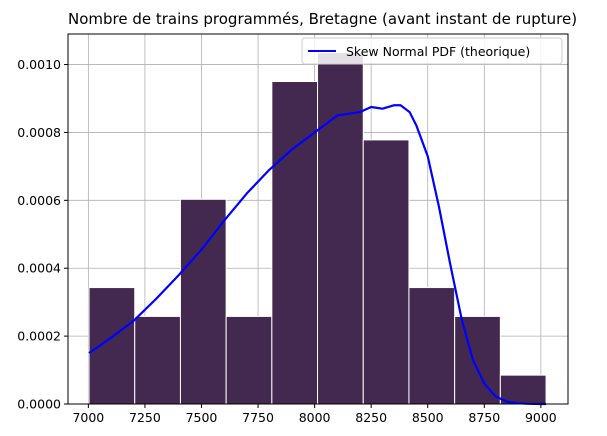 Image resolution: width=607 pixels, height=436 pixels. What do you see at coordinates (258, 417) in the screenshot?
I see `x-tick-label: 7750` at bounding box center [258, 417].